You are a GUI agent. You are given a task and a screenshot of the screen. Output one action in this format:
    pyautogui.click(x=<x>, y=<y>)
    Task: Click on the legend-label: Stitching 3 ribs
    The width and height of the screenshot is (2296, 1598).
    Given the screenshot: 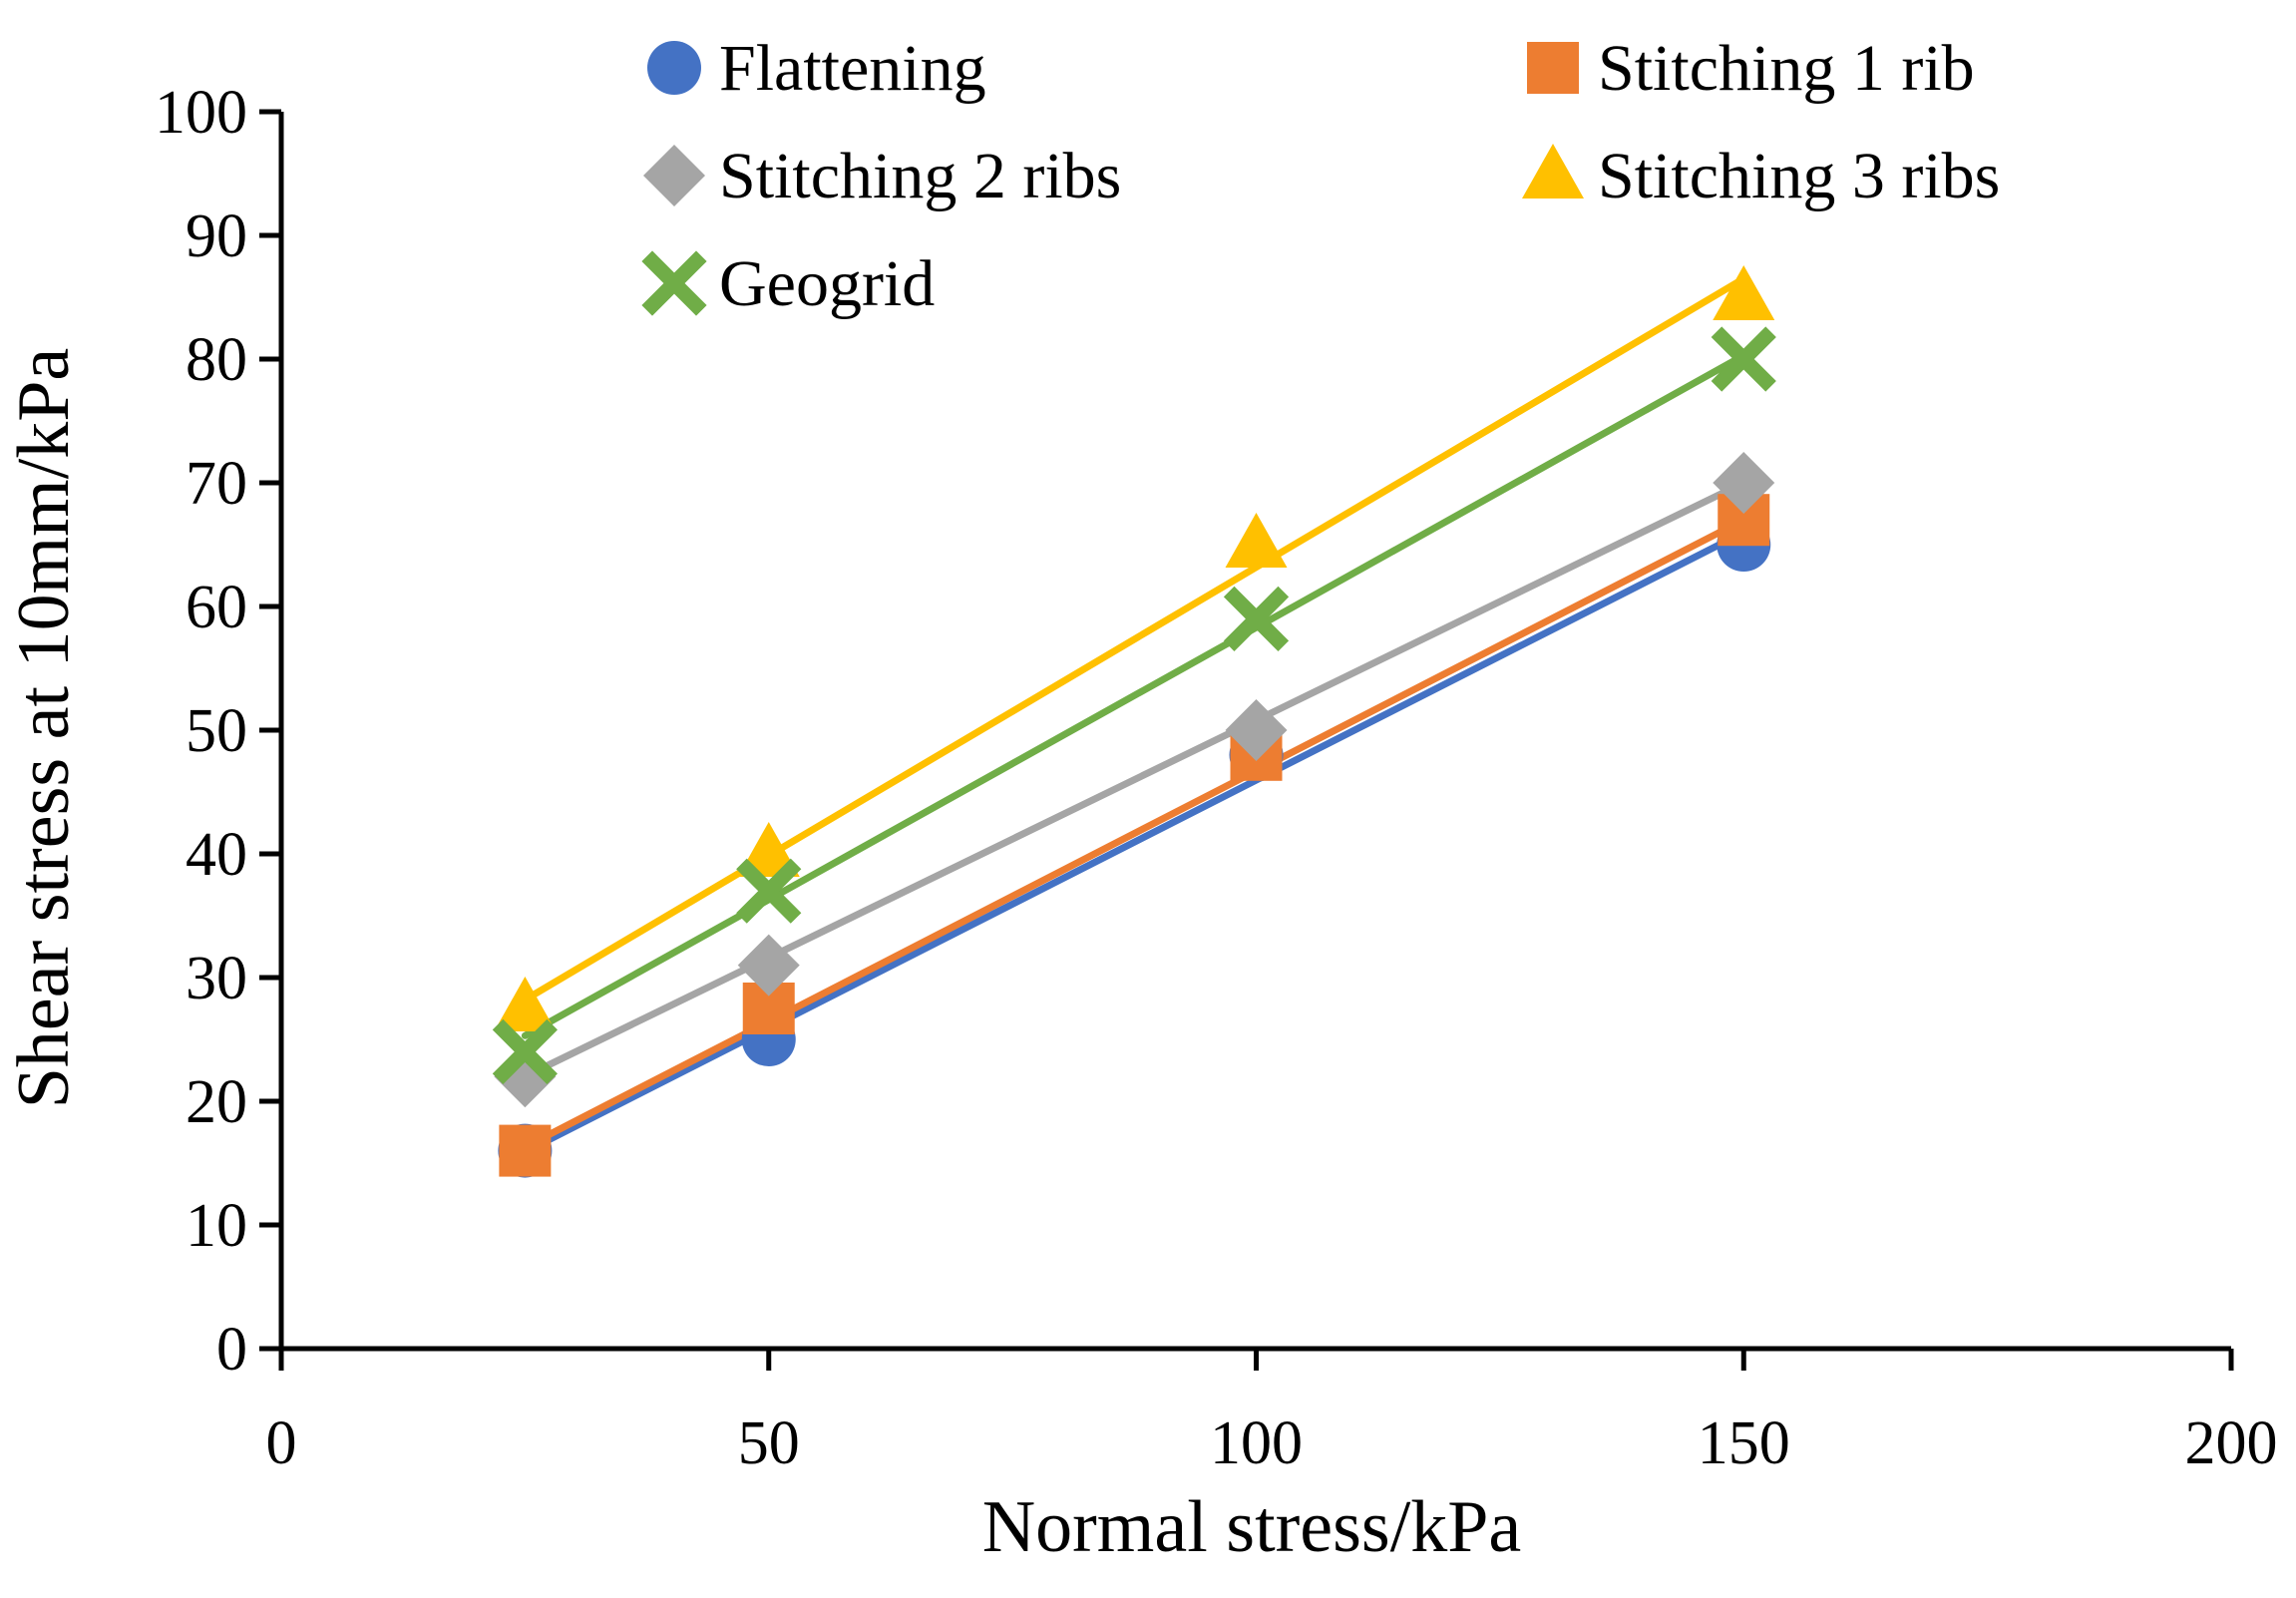 What is the action you would take?
    pyautogui.click(x=1799, y=176)
    